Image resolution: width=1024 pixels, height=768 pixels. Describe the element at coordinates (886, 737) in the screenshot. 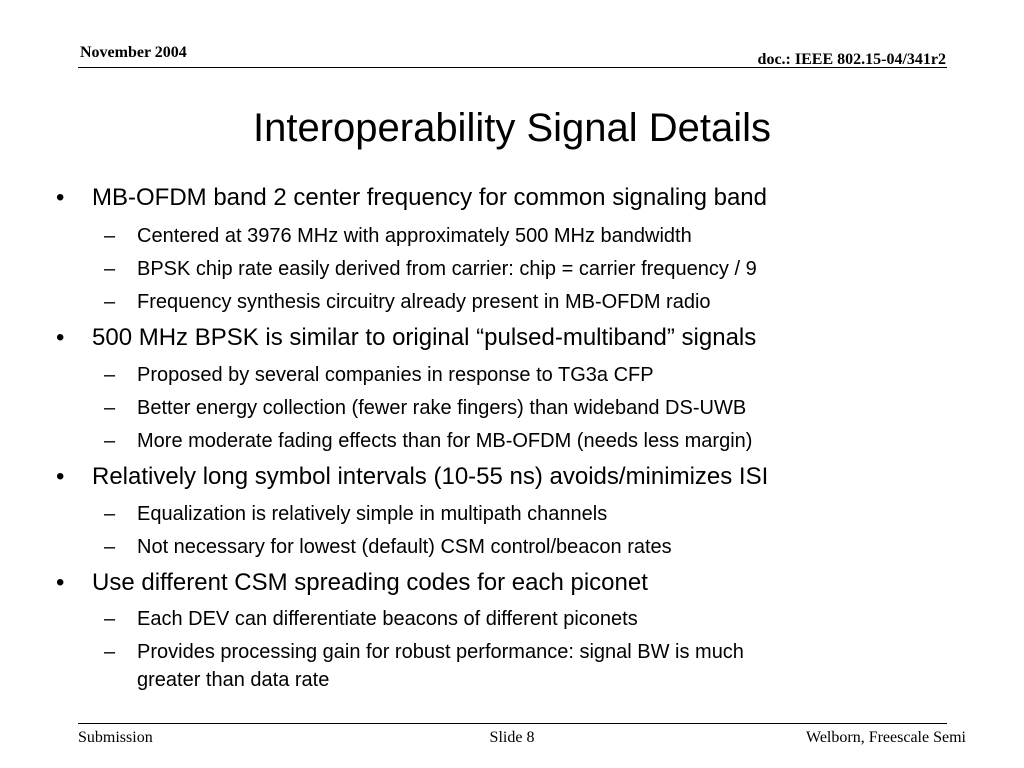

I see `footer-author: Welborn, Freescale Semi` at that location.